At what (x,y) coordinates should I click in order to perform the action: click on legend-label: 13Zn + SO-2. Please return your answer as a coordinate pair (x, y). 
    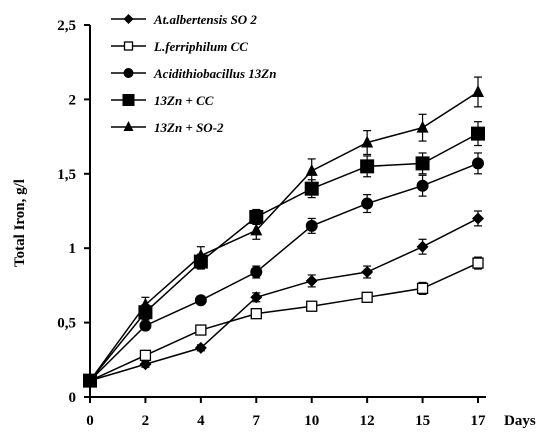
    Looking at the image, I should click on (189, 127).